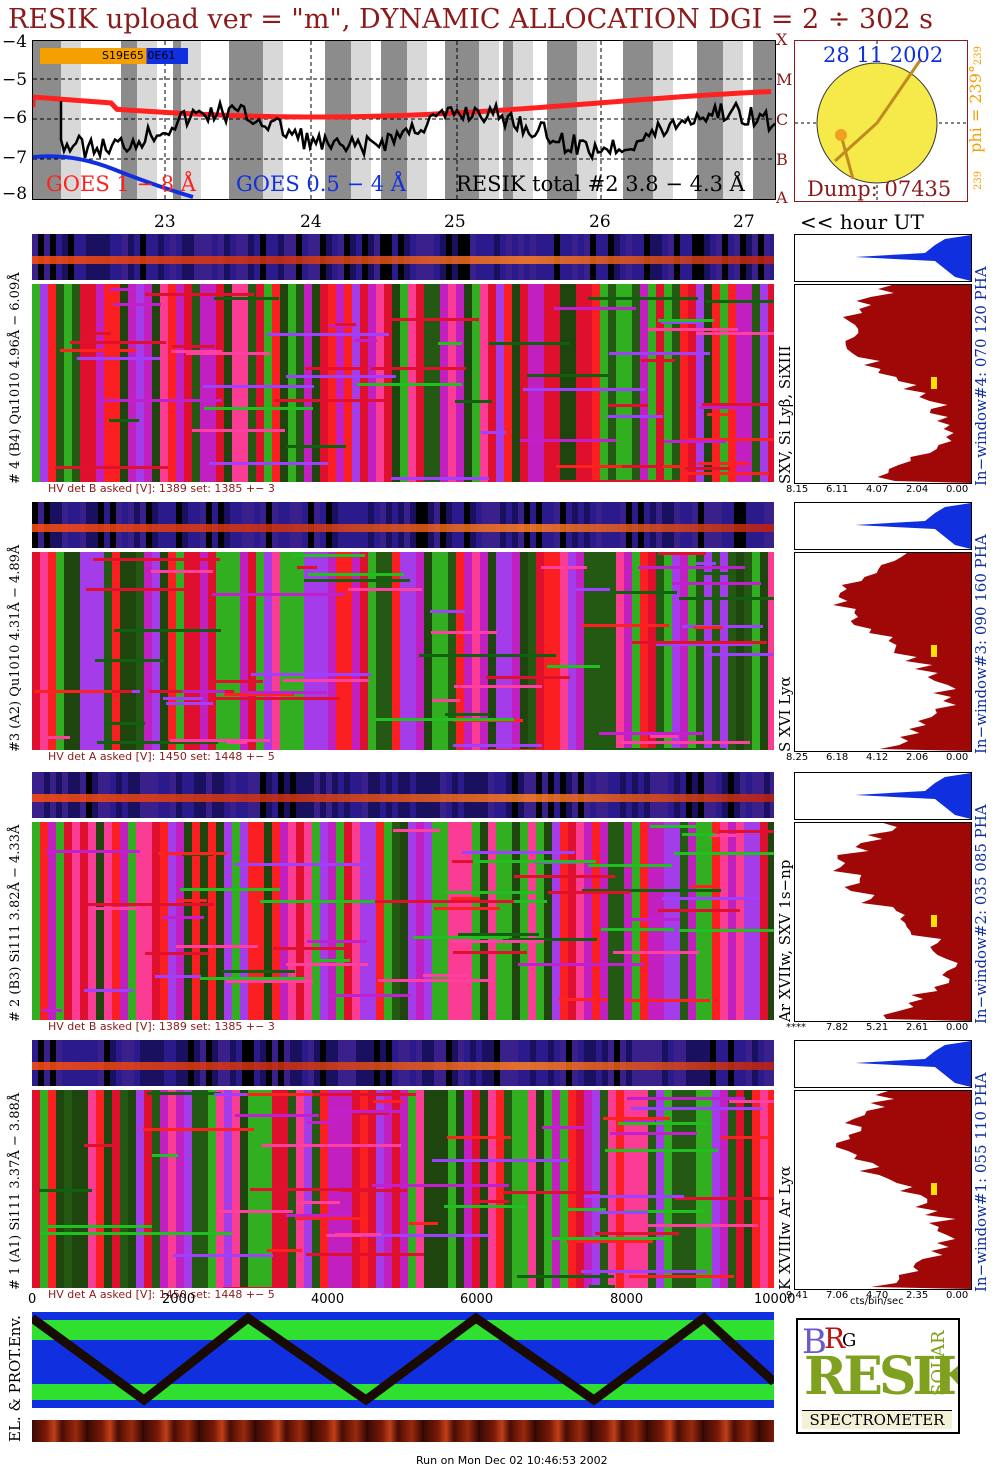  What do you see at coordinates (179, 1299) in the screenshot?
I see `x-tick: 2000` at bounding box center [179, 1299].